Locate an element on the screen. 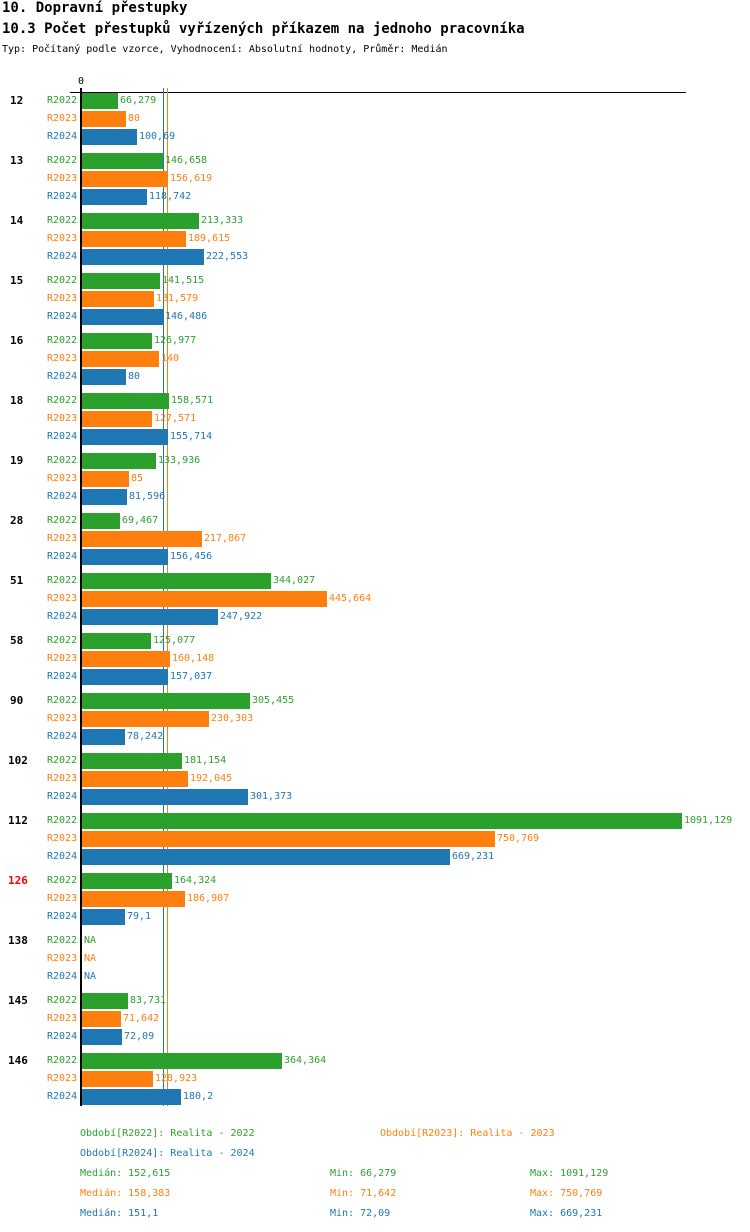  max-r2022: Max: 1091,129 is located at coordinates (569, 1173).